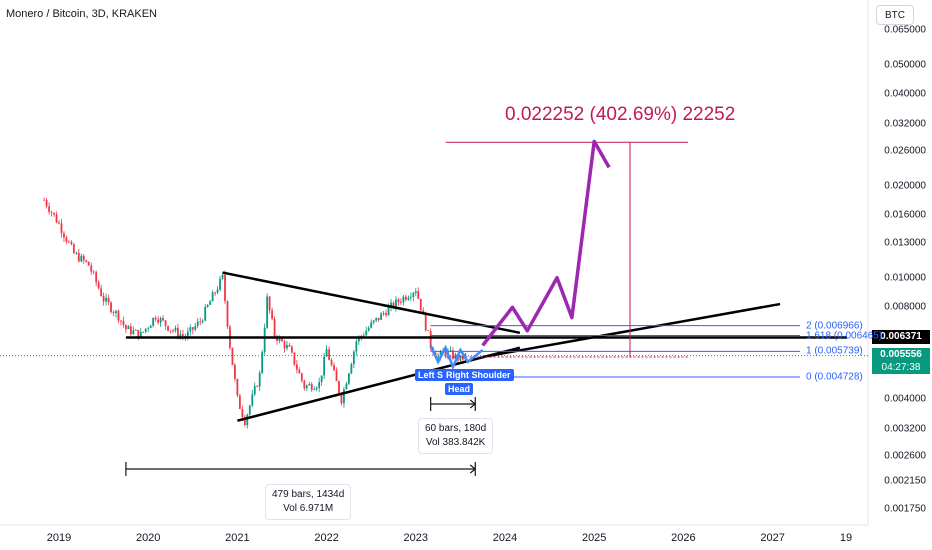  I want to click on measure-volume: Vol 6.971M, so click(308, 508).